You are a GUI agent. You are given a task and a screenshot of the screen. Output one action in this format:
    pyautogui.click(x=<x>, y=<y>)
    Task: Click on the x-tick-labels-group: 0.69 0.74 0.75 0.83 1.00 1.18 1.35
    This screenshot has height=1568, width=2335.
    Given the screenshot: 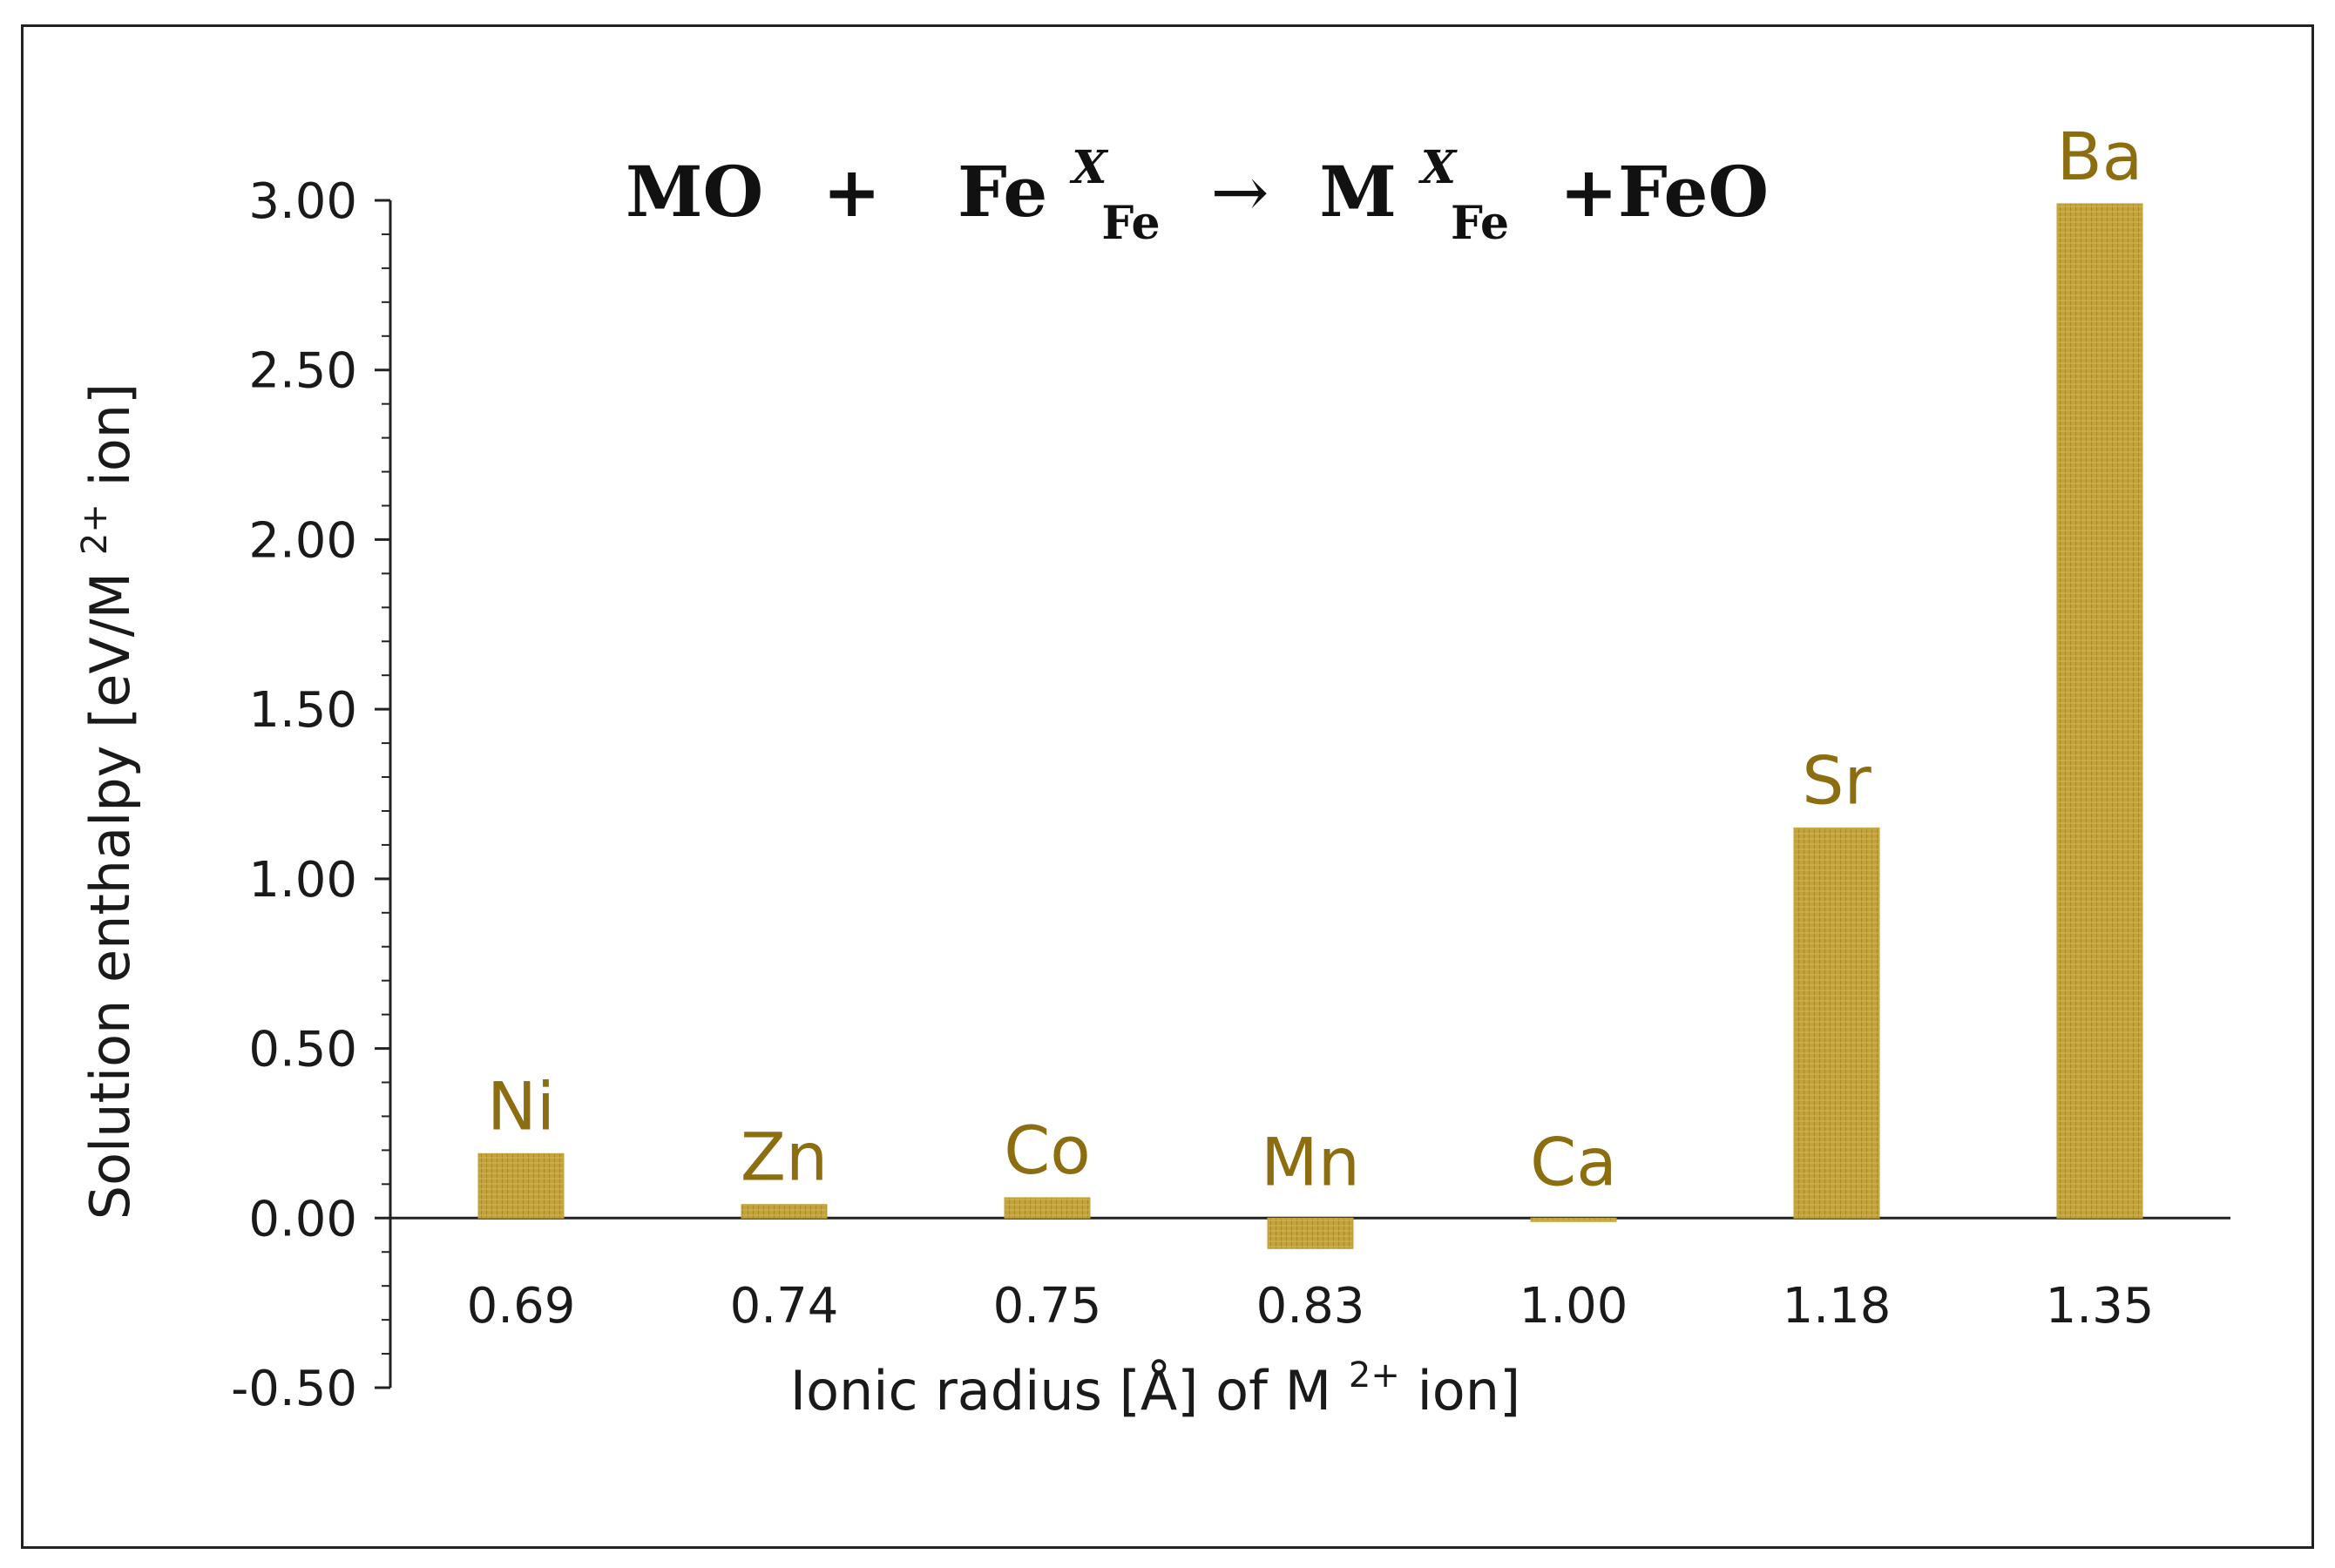 What is the action you would take?
    pyautogui.click(x=1311, y=1306)
    